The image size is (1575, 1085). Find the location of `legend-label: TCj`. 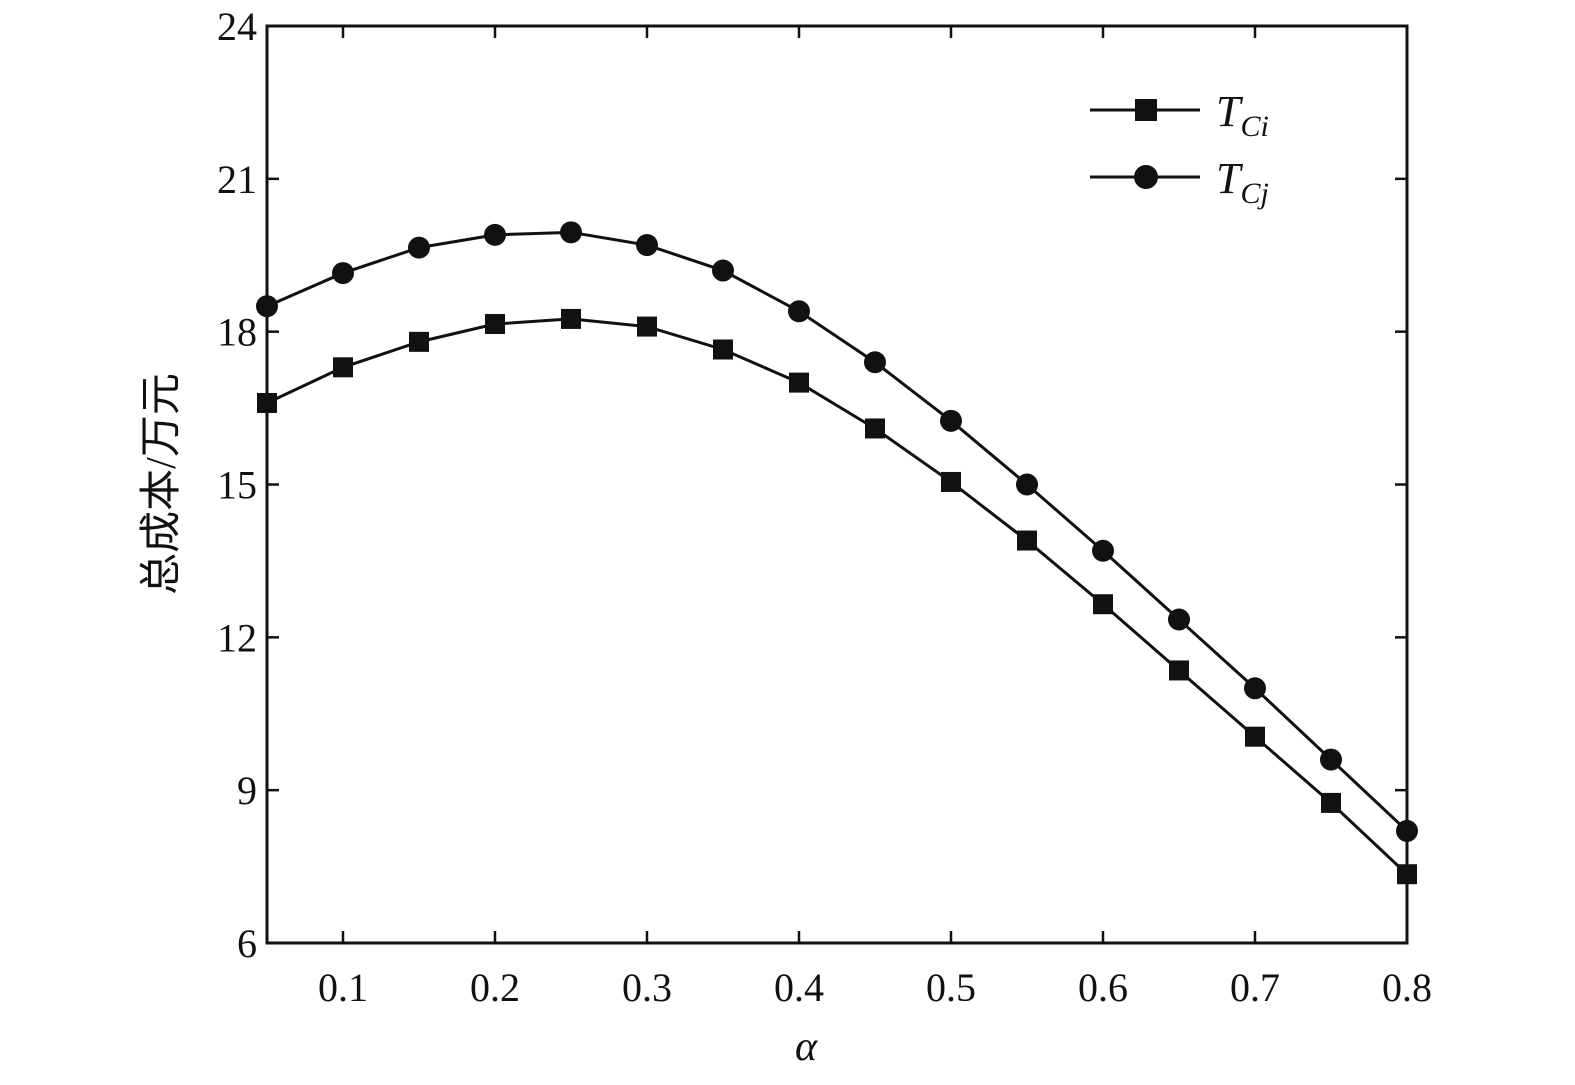

legend-label: TCj is located at coordinates (1242, 182).